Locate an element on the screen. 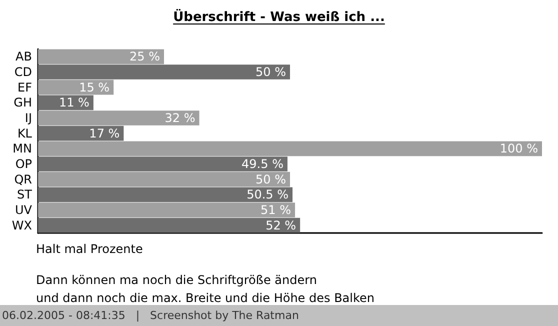 The image size is (558, 326). y-tick-label: EF is located at coordinates (25, 87).